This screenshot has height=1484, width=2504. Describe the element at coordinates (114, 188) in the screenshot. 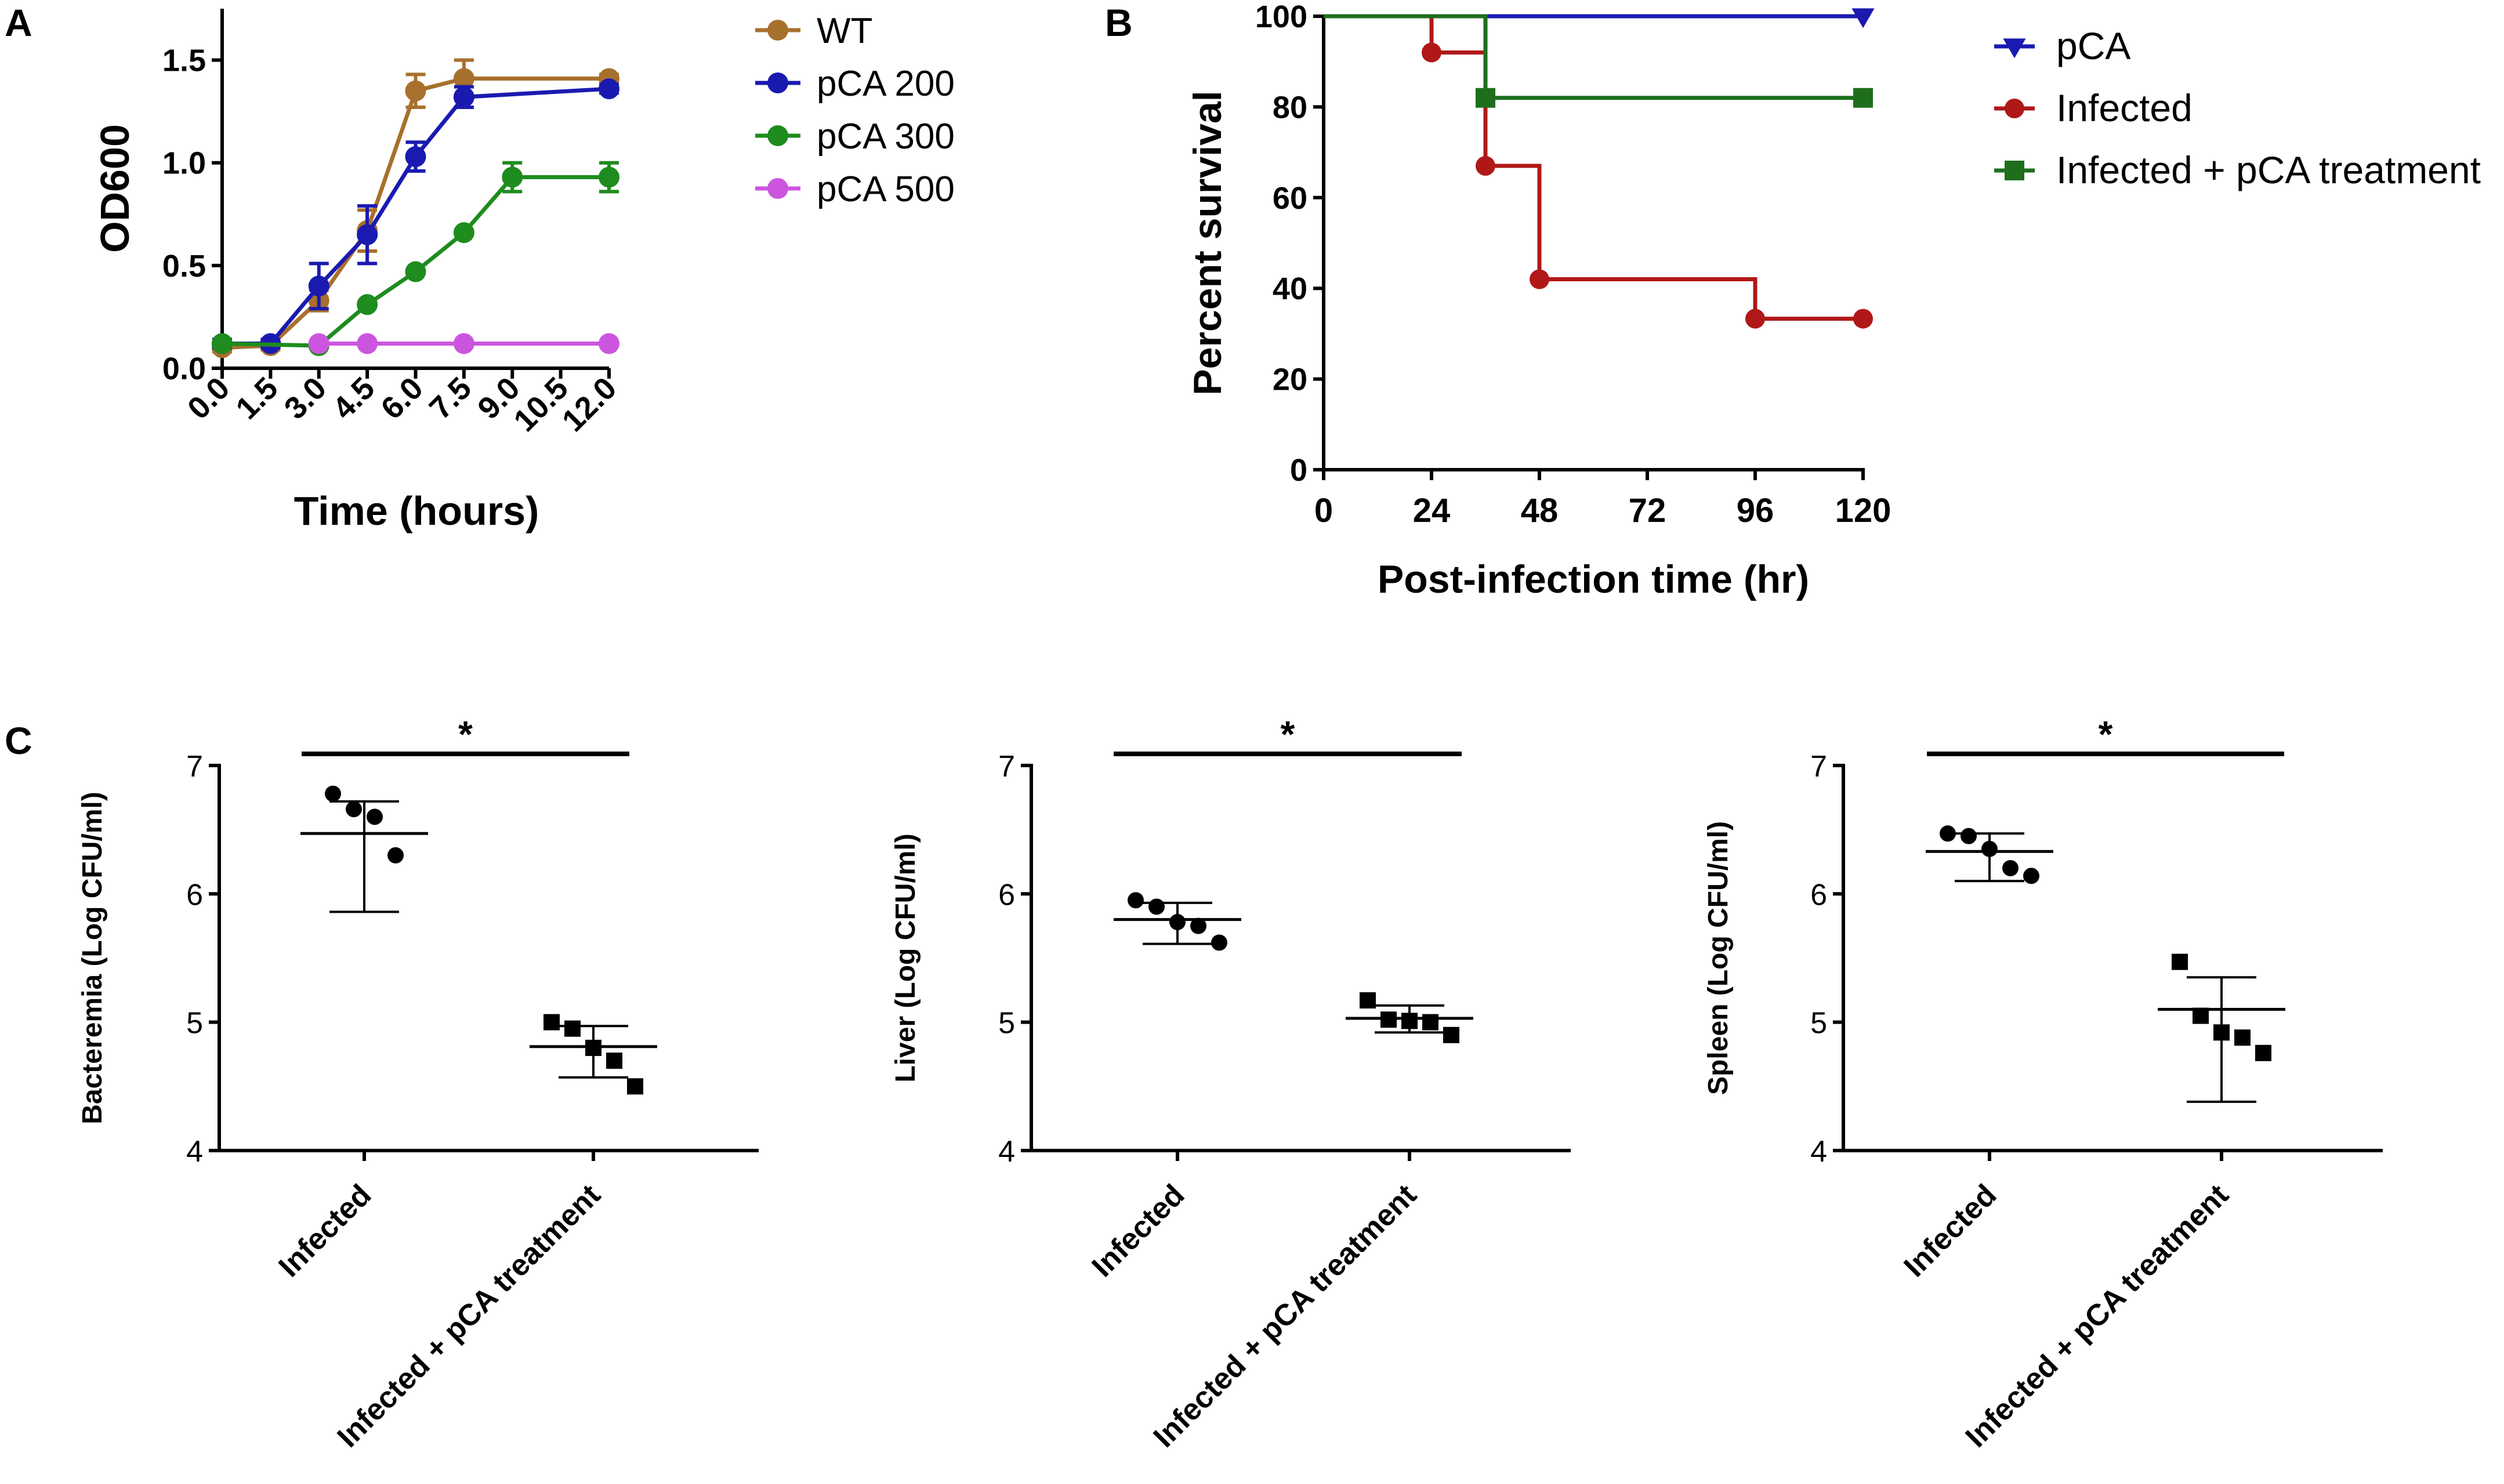

I see `y-axis-title: OD600` at that location.